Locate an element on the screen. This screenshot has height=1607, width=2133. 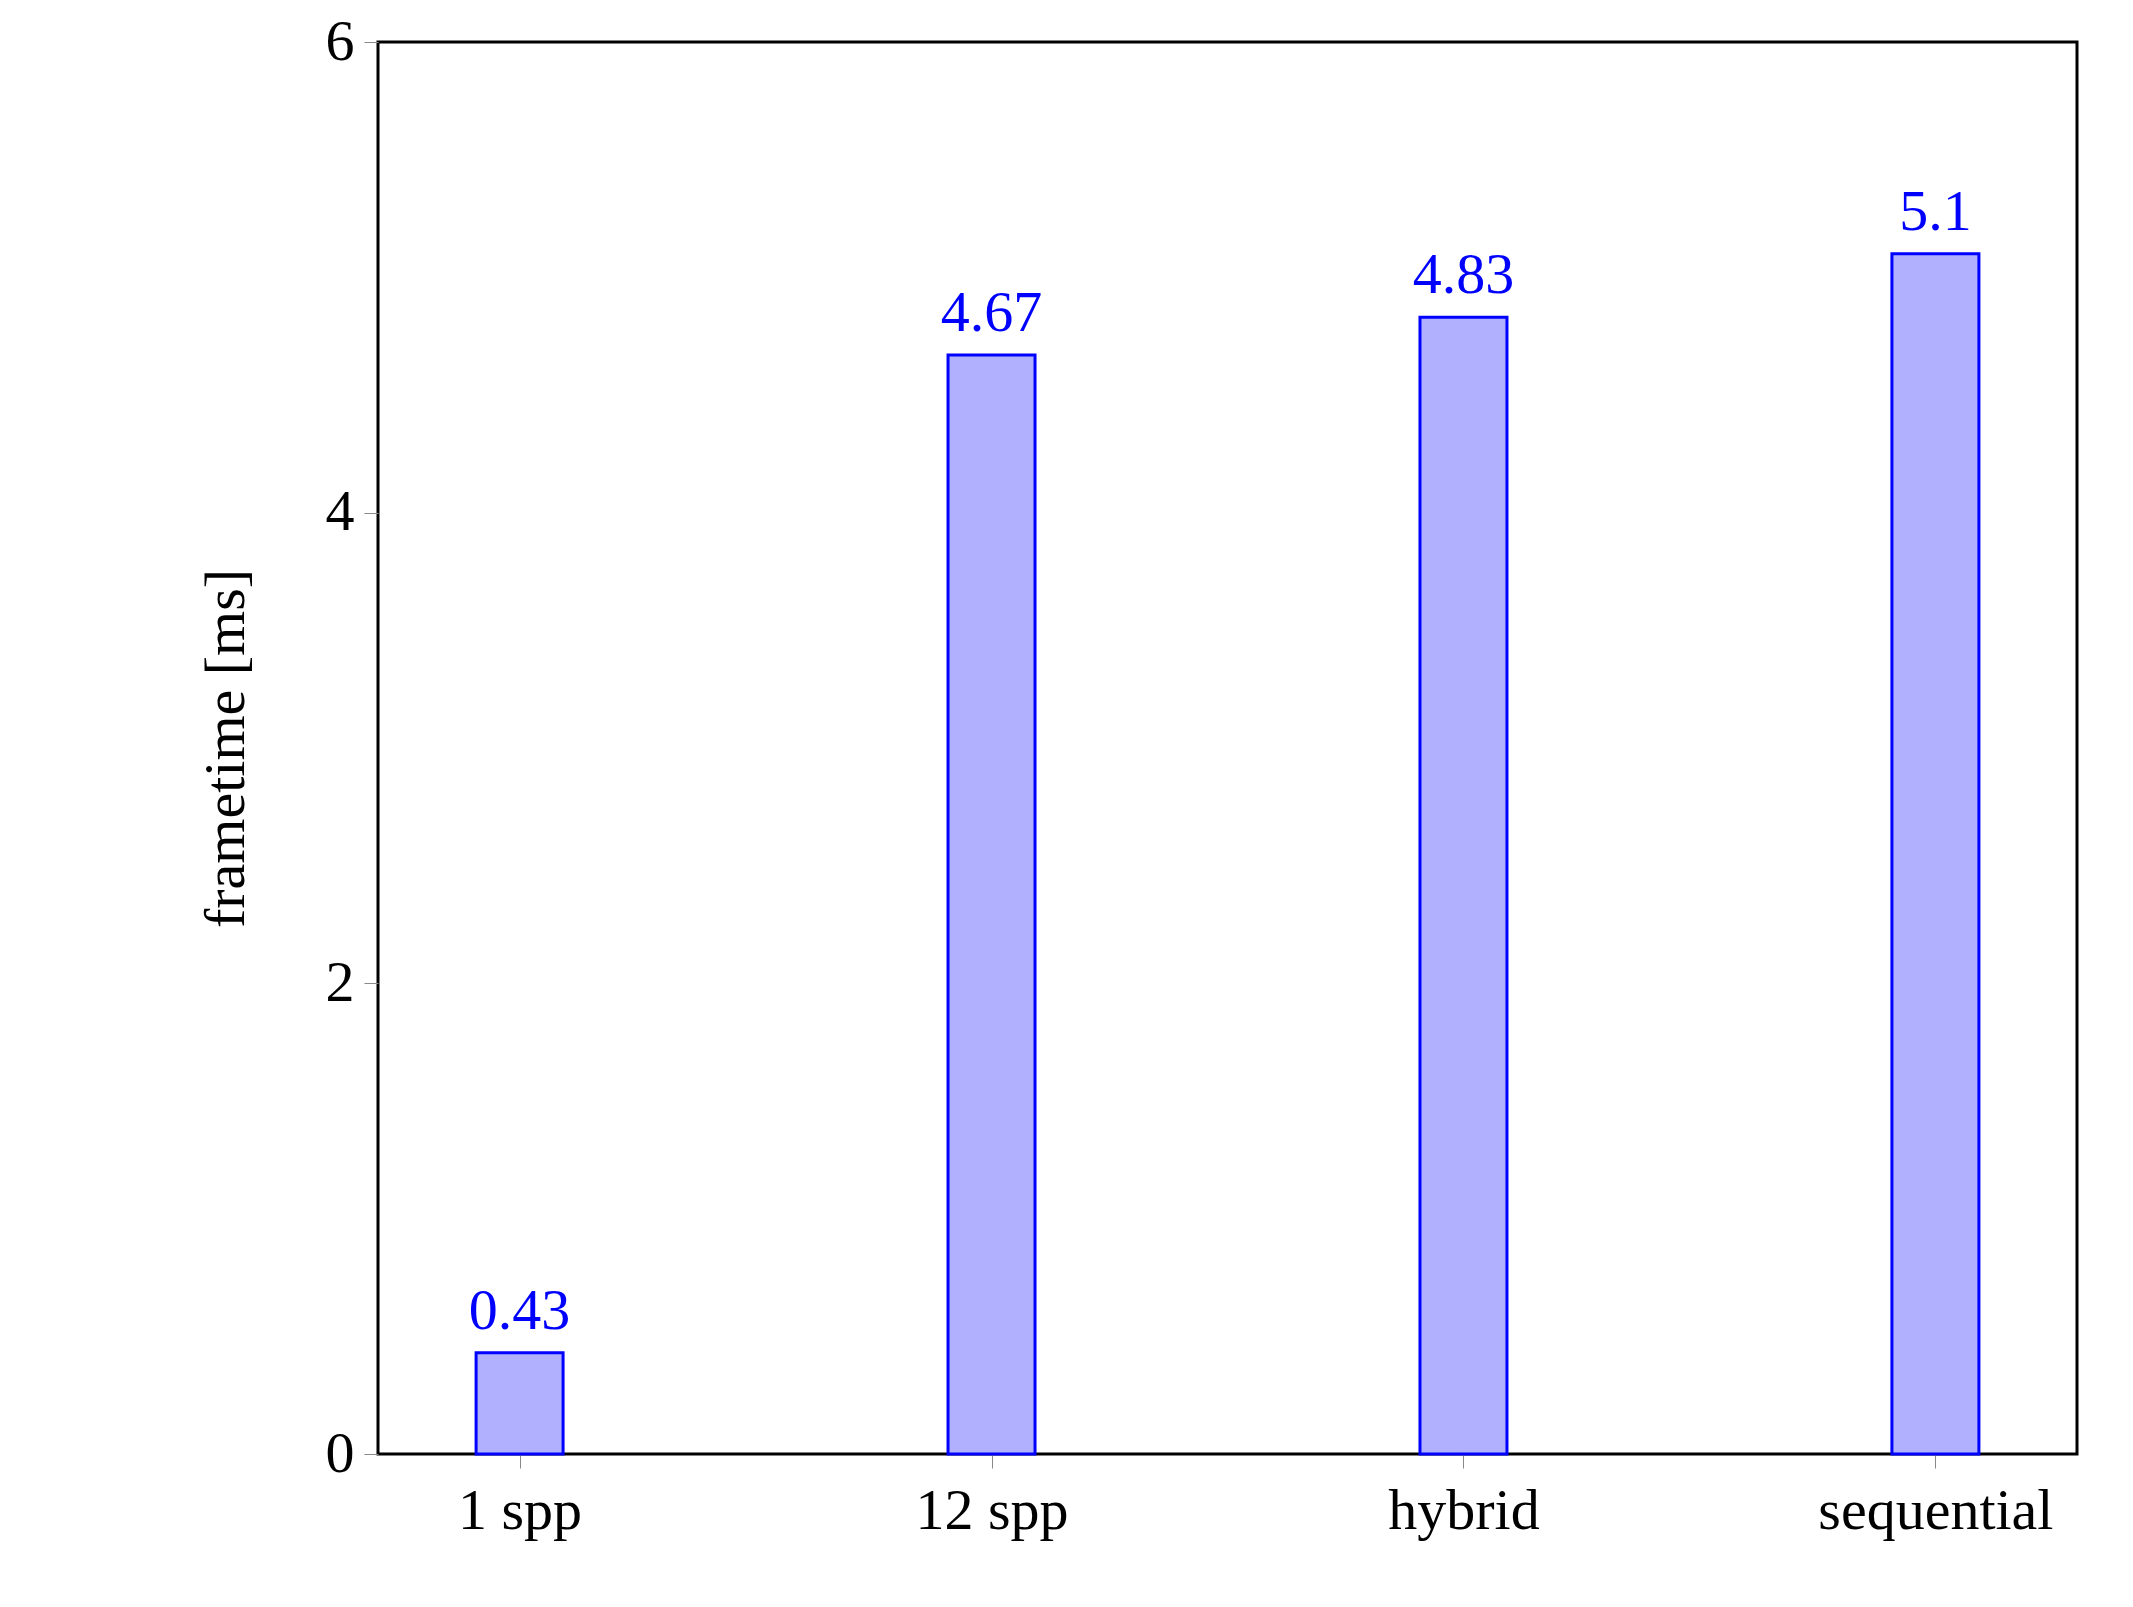
data-label: 5.1 is located at coordinates (1935, 210).